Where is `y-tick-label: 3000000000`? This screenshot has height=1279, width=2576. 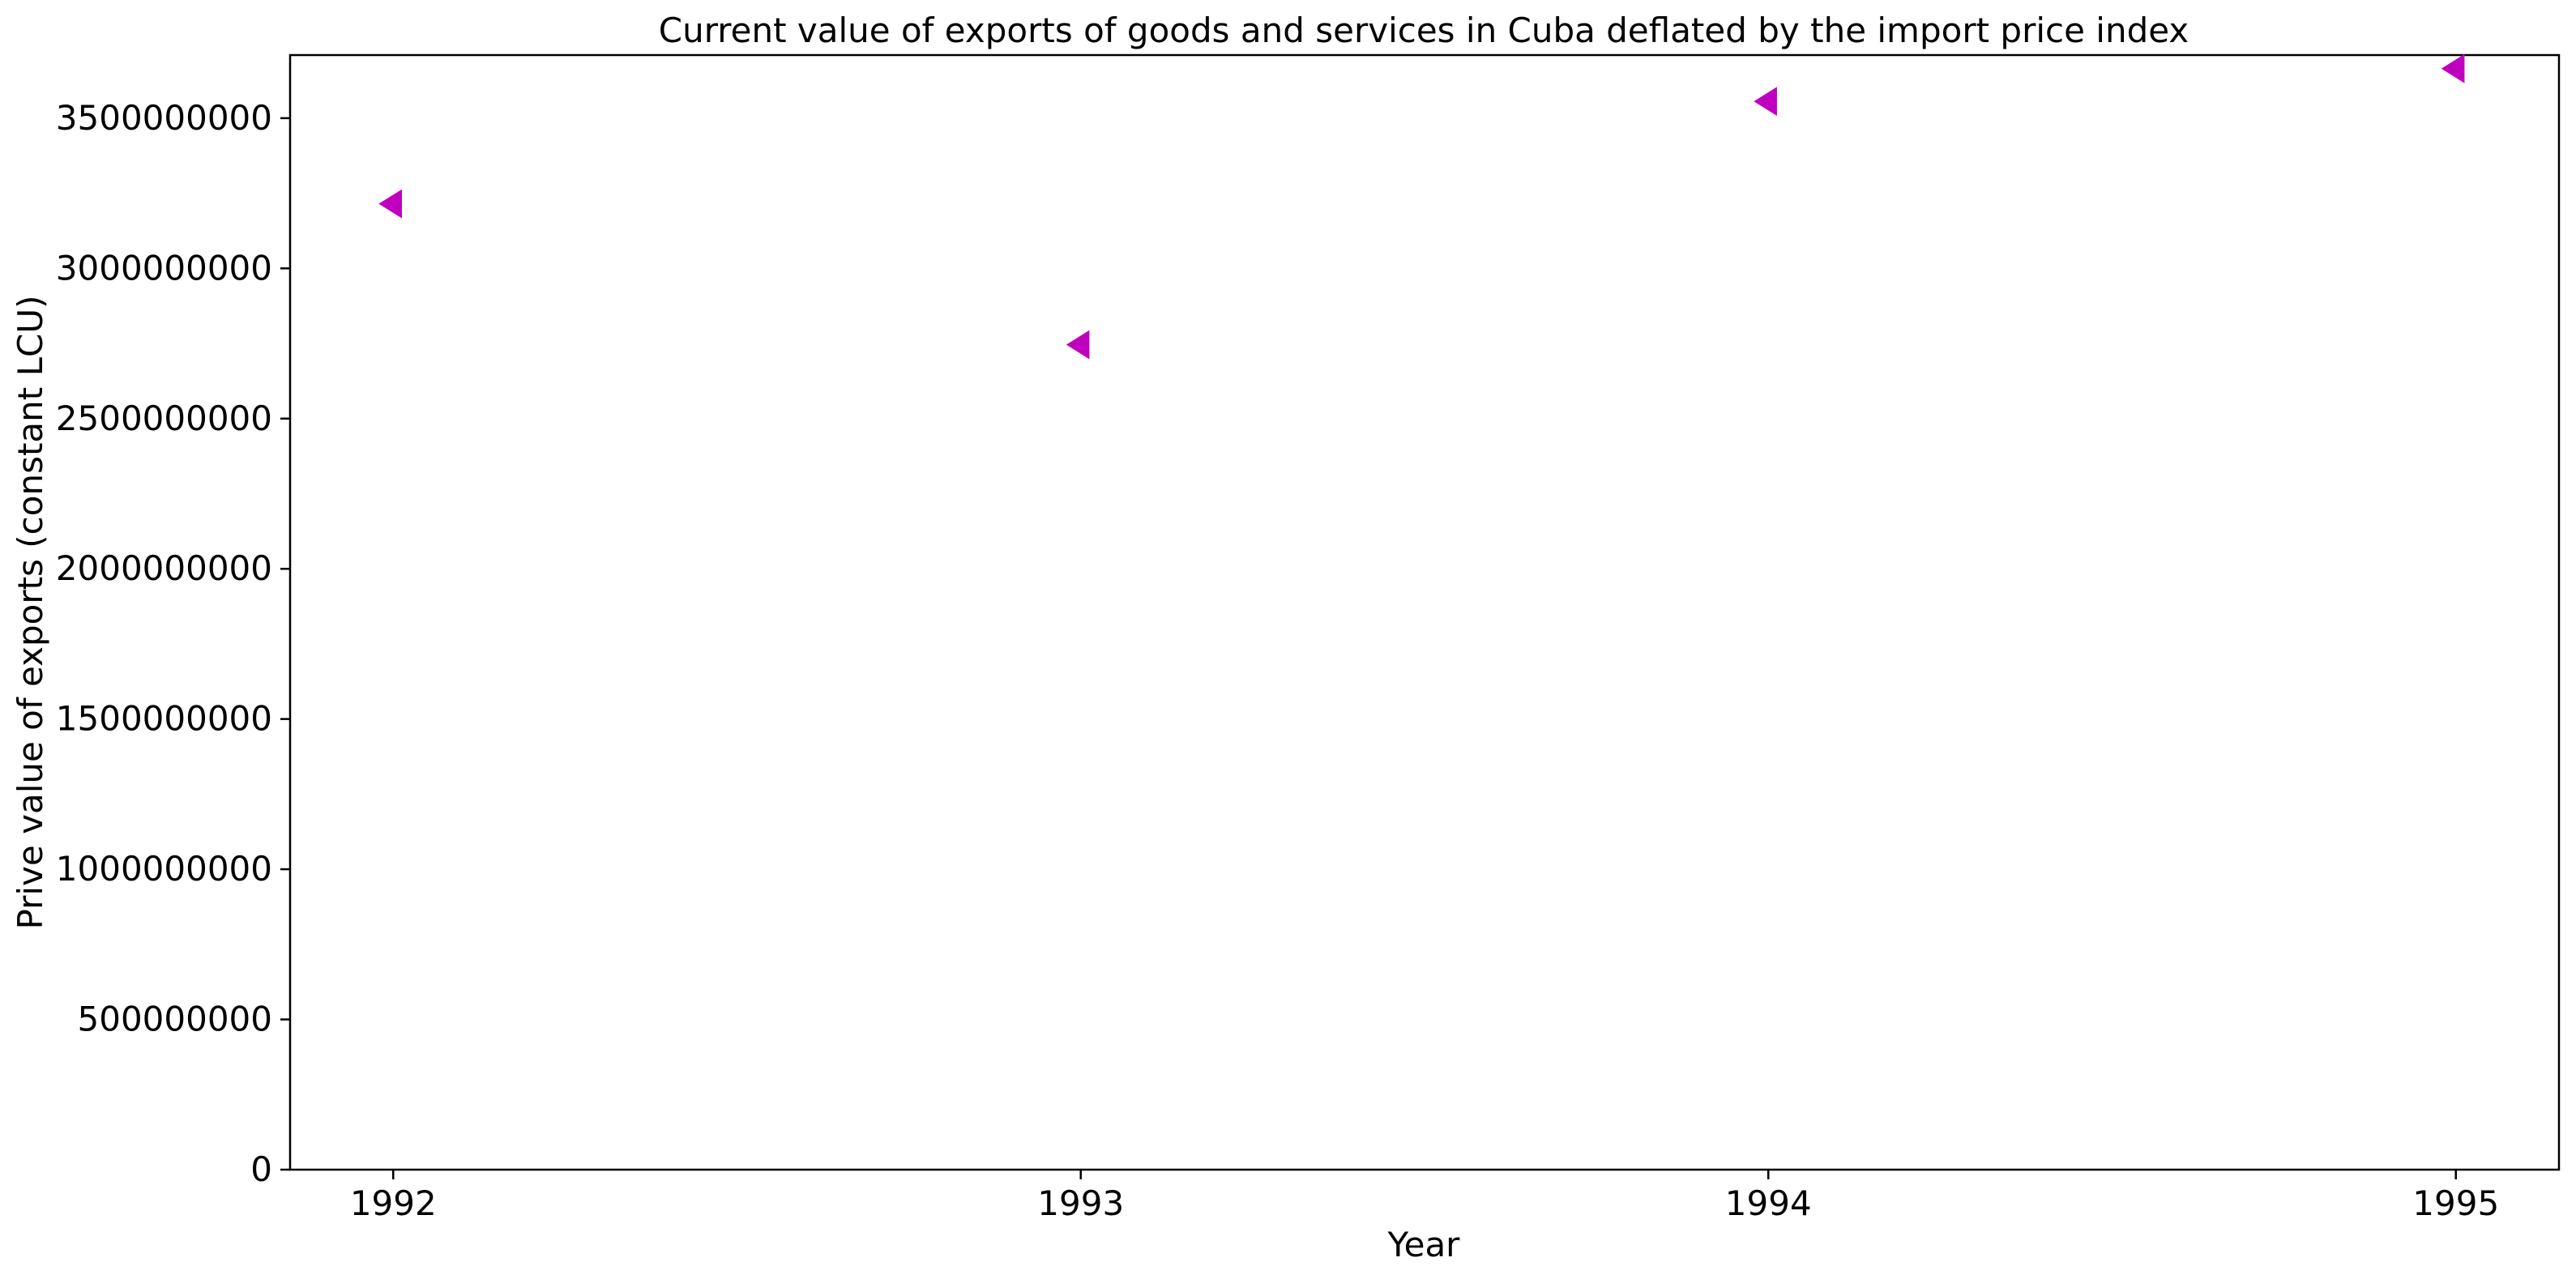 y-tick-label: 3000000000 is located at coordinates (164, 268).